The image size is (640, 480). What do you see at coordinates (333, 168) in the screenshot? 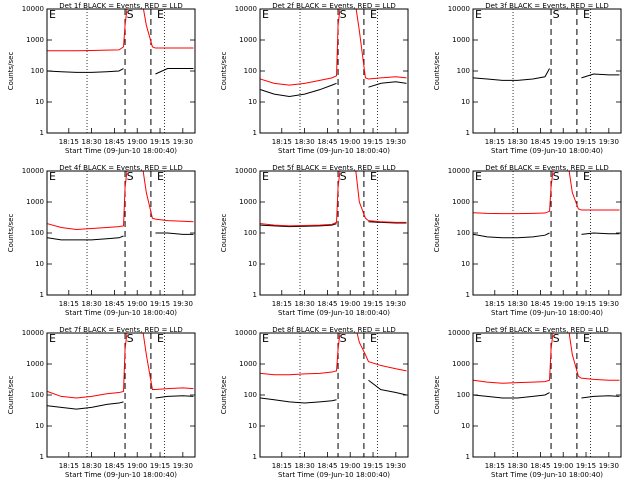
I see `chart-title: Det 5f BLACK = Events, RED = LLD` at bounding box center [333, 168].